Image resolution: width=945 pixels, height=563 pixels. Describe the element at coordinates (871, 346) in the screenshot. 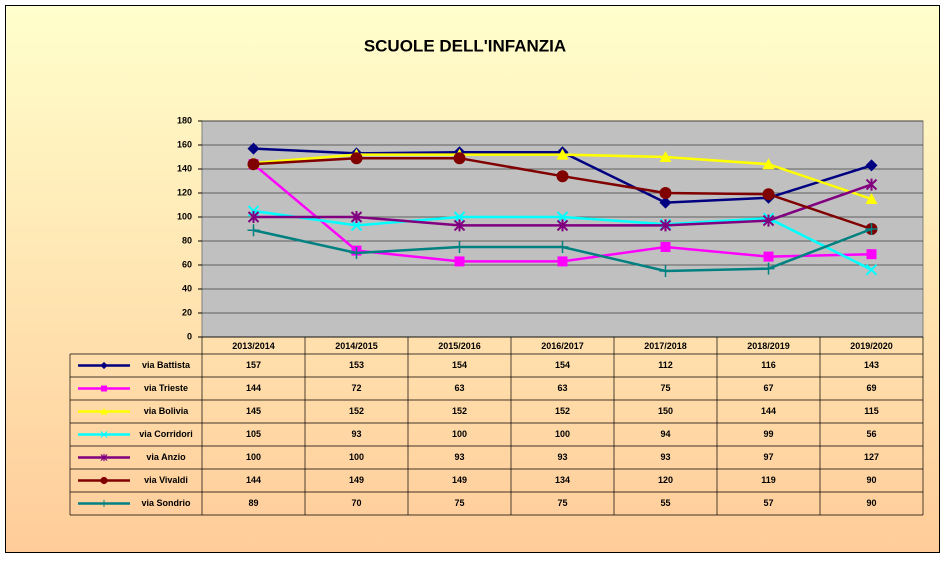

I see `x-tick-label: 2019/2020` at that location.